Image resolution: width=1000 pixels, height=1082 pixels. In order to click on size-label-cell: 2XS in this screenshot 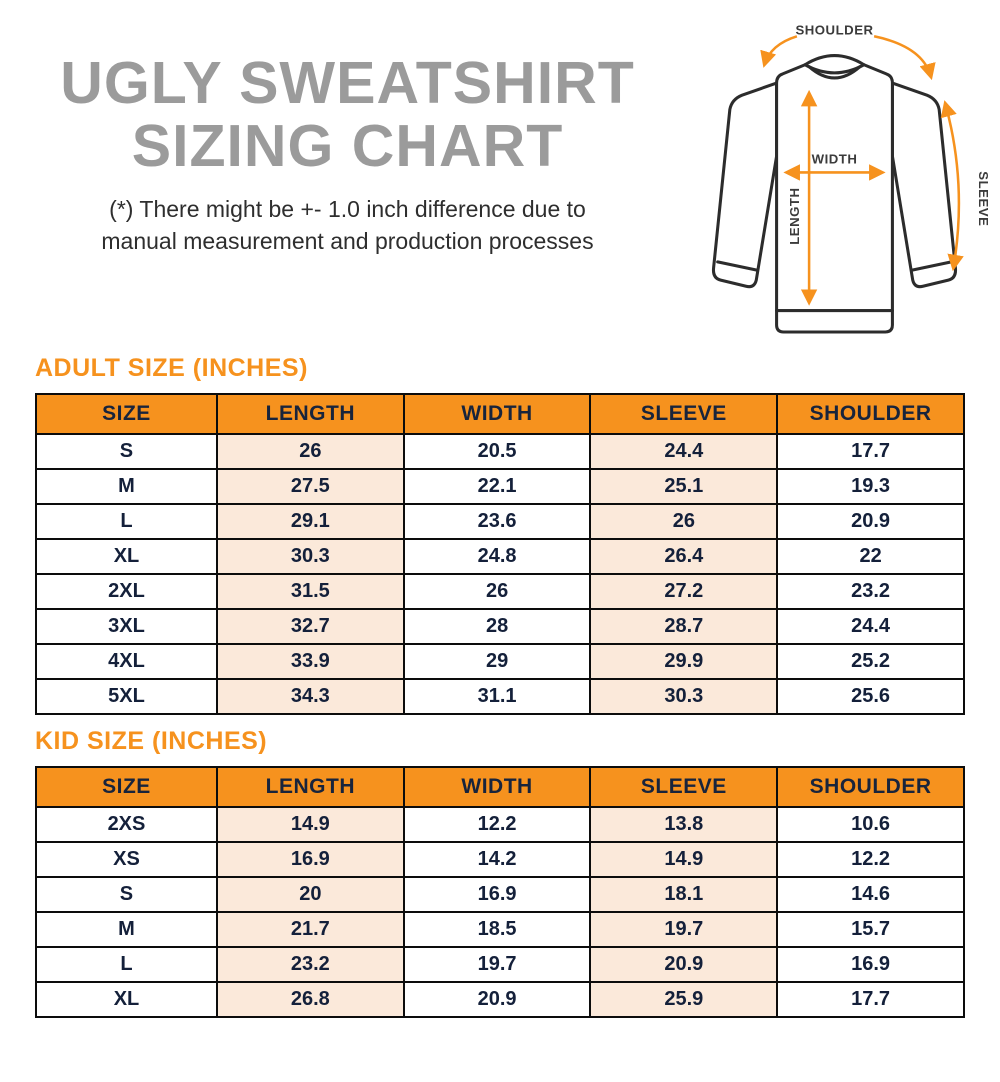, I will do `click(126, 824)`.